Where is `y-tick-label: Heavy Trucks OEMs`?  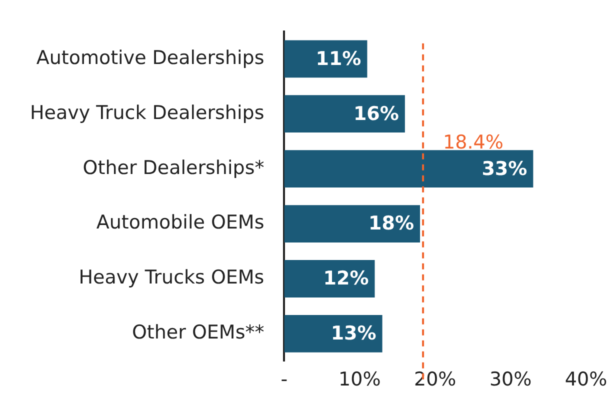
y-tick-label: Heavy Trucks OEMs is located at coordinates (171, 277).